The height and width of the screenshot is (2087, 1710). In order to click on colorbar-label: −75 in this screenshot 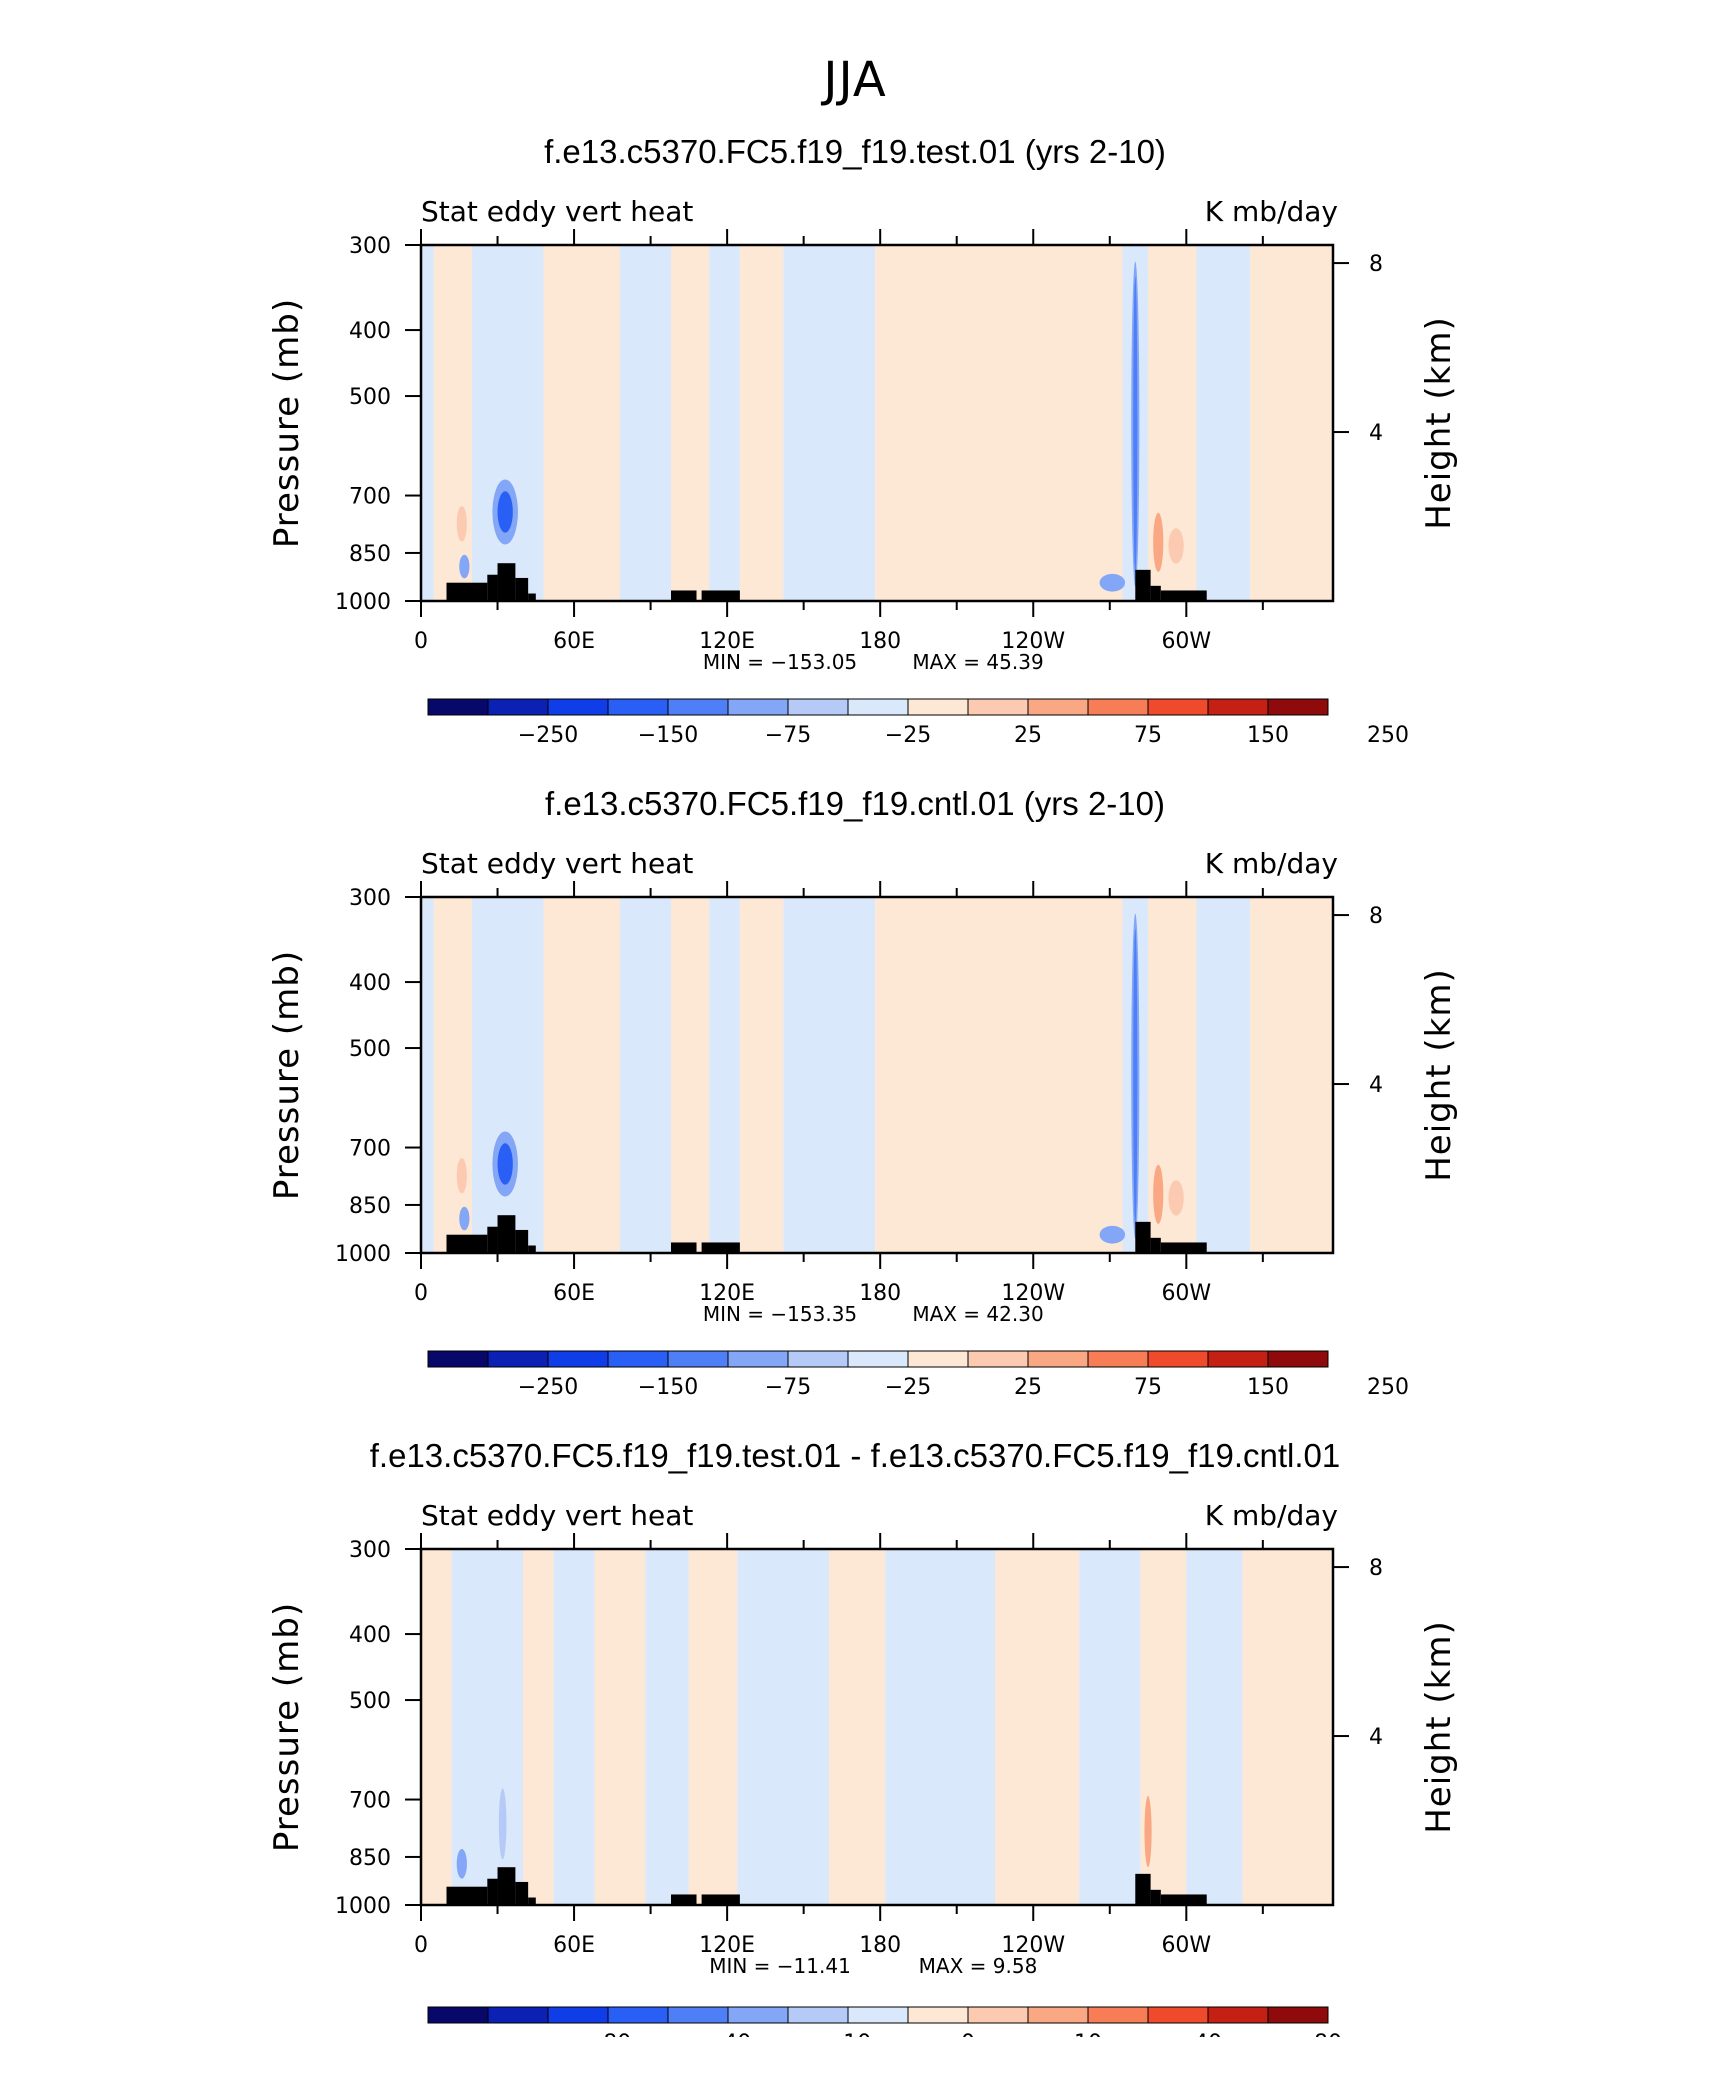, I will do `click(788, 735)`.